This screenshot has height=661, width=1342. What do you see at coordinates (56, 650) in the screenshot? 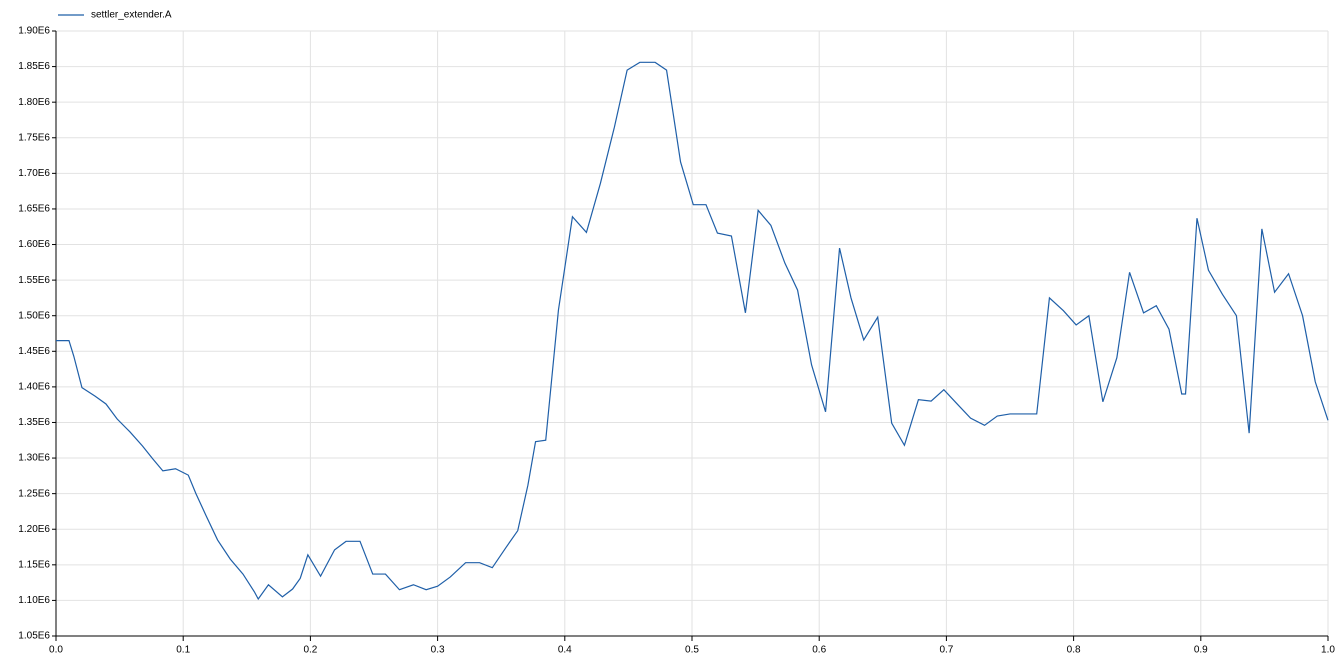
I see `x-tick-label: 0.0` at bounding box center [56, 650].